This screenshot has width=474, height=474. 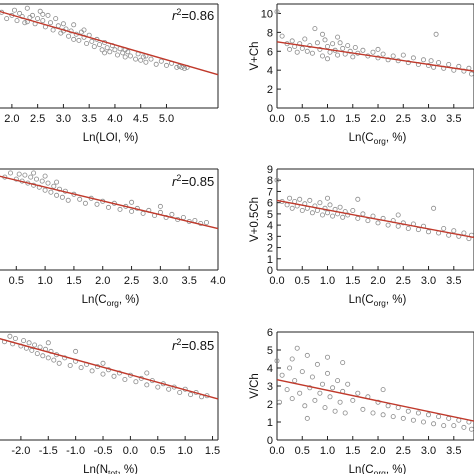 I want to click on x-axis-label: Ln(Corg, %), so click(x=378, y=301).